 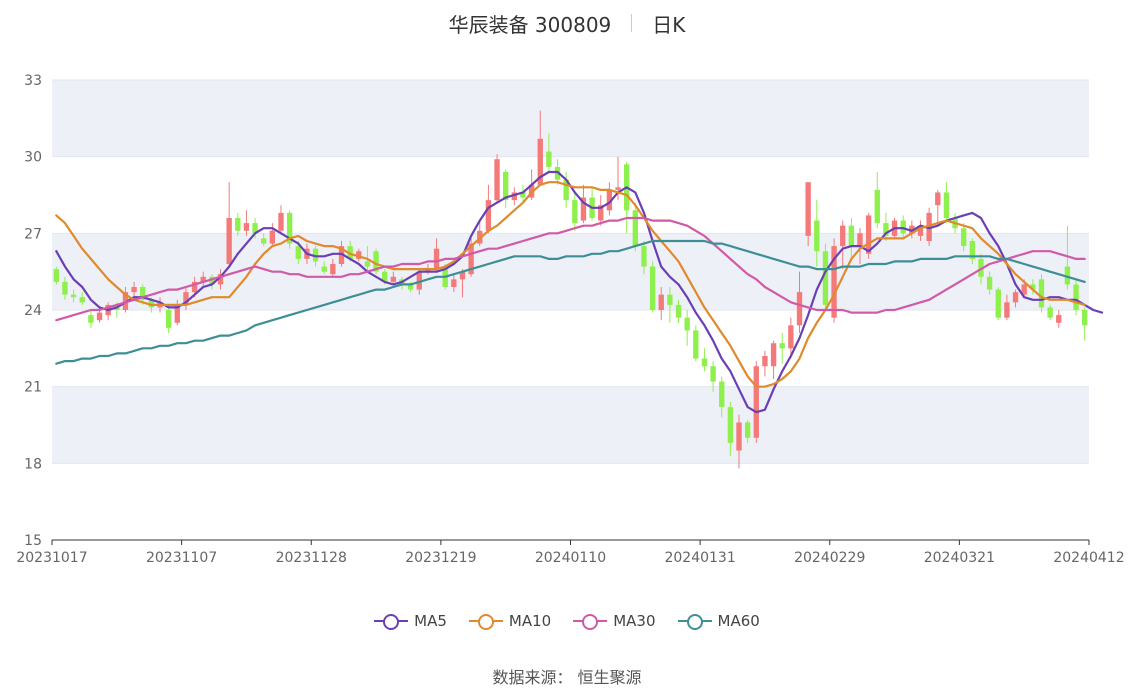 I want to click on legend-swatch-ma60, so click(x=694, y=622).